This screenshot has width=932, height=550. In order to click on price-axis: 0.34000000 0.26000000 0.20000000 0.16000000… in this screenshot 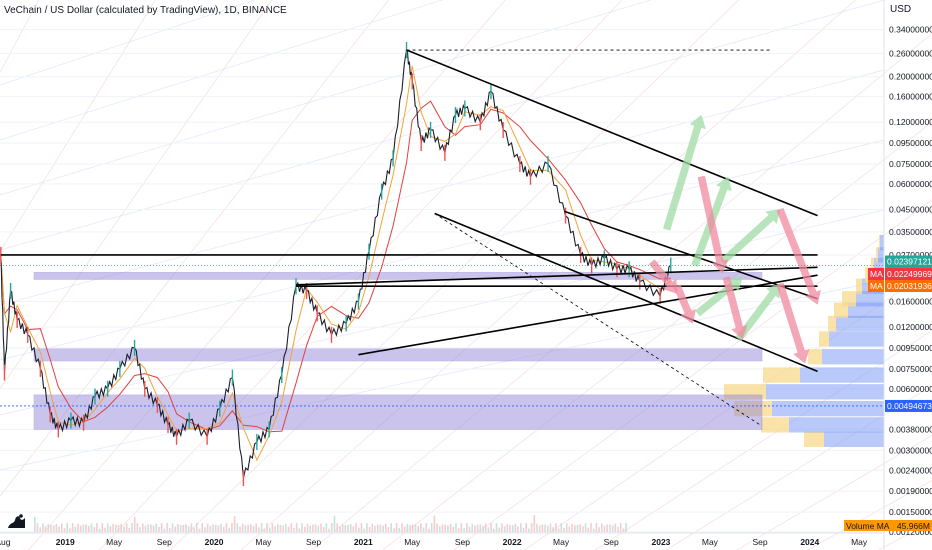, I will do `click(907, 275)`.